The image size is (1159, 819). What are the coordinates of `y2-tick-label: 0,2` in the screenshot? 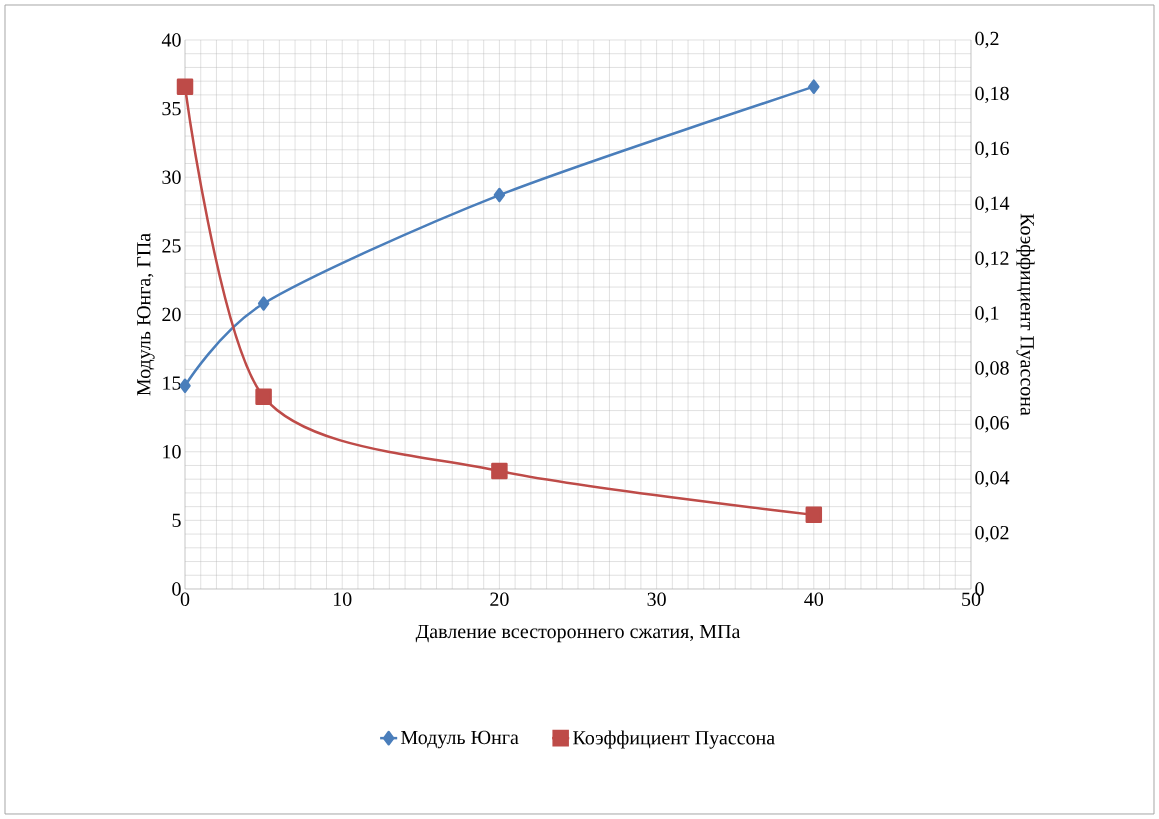 It's located at (987, 40).